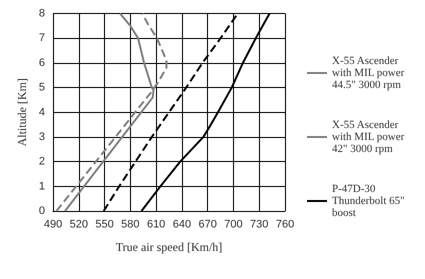 Image resolution: width=425 pixels, height=279 pixels. Describe the element at coordinates (42, 14) in the screenshot. I see `y-tick-label: 8` at that location.